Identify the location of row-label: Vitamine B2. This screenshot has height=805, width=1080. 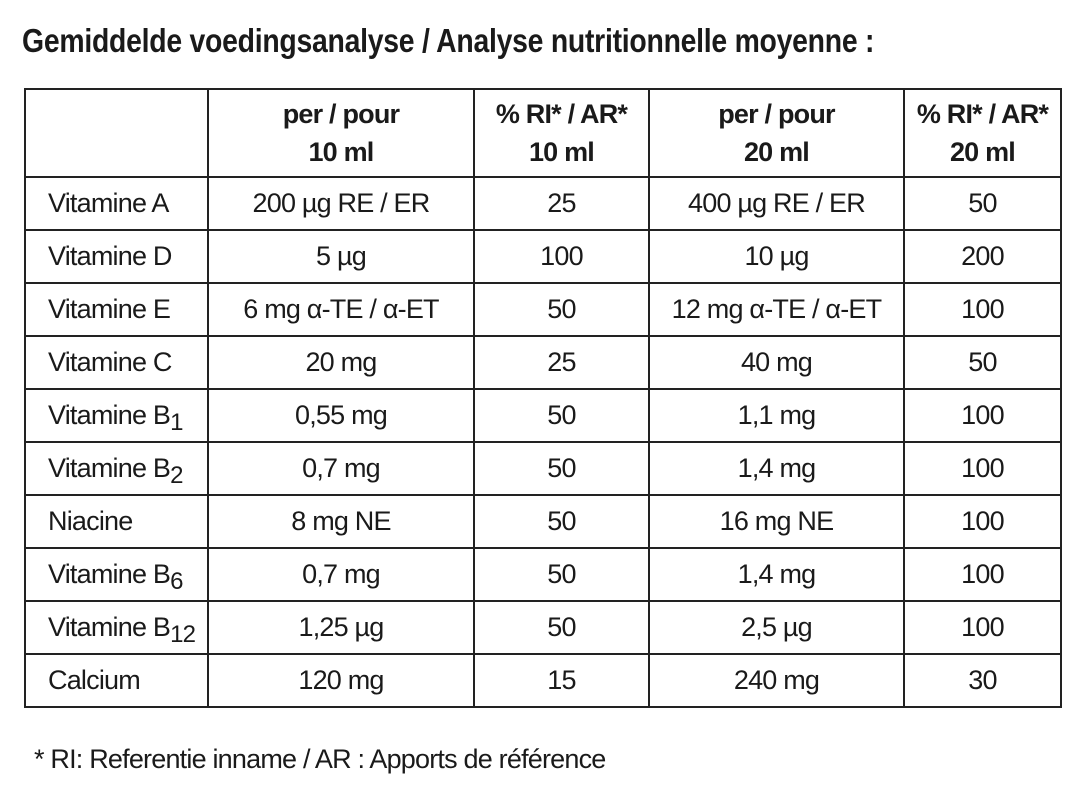
(116, 468).